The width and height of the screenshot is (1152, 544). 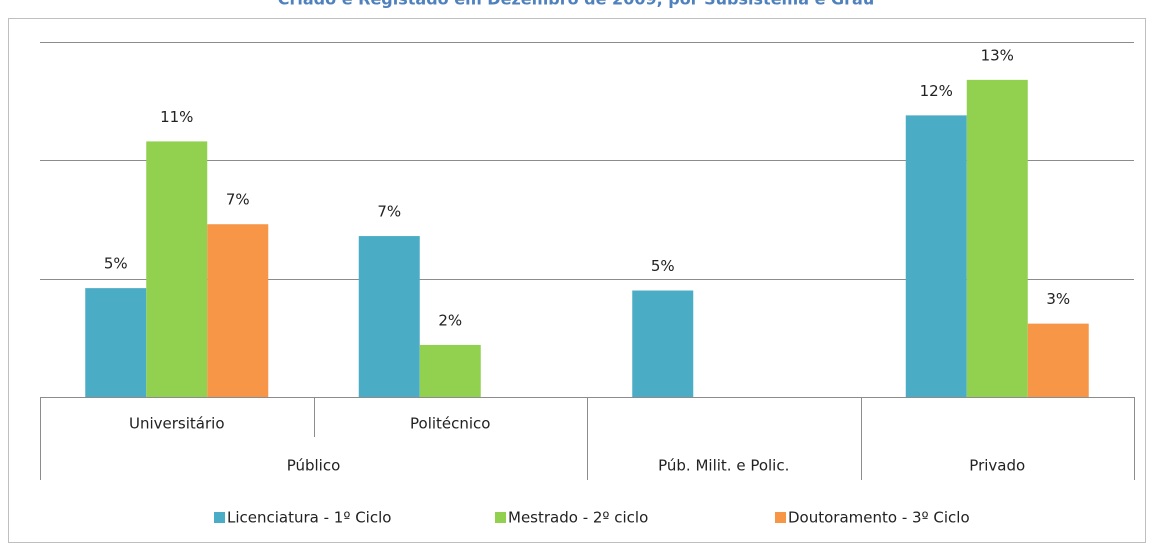 I want to click on legend-label: Licenciatura - 1º Ciclo, so click(x=309, y=518).